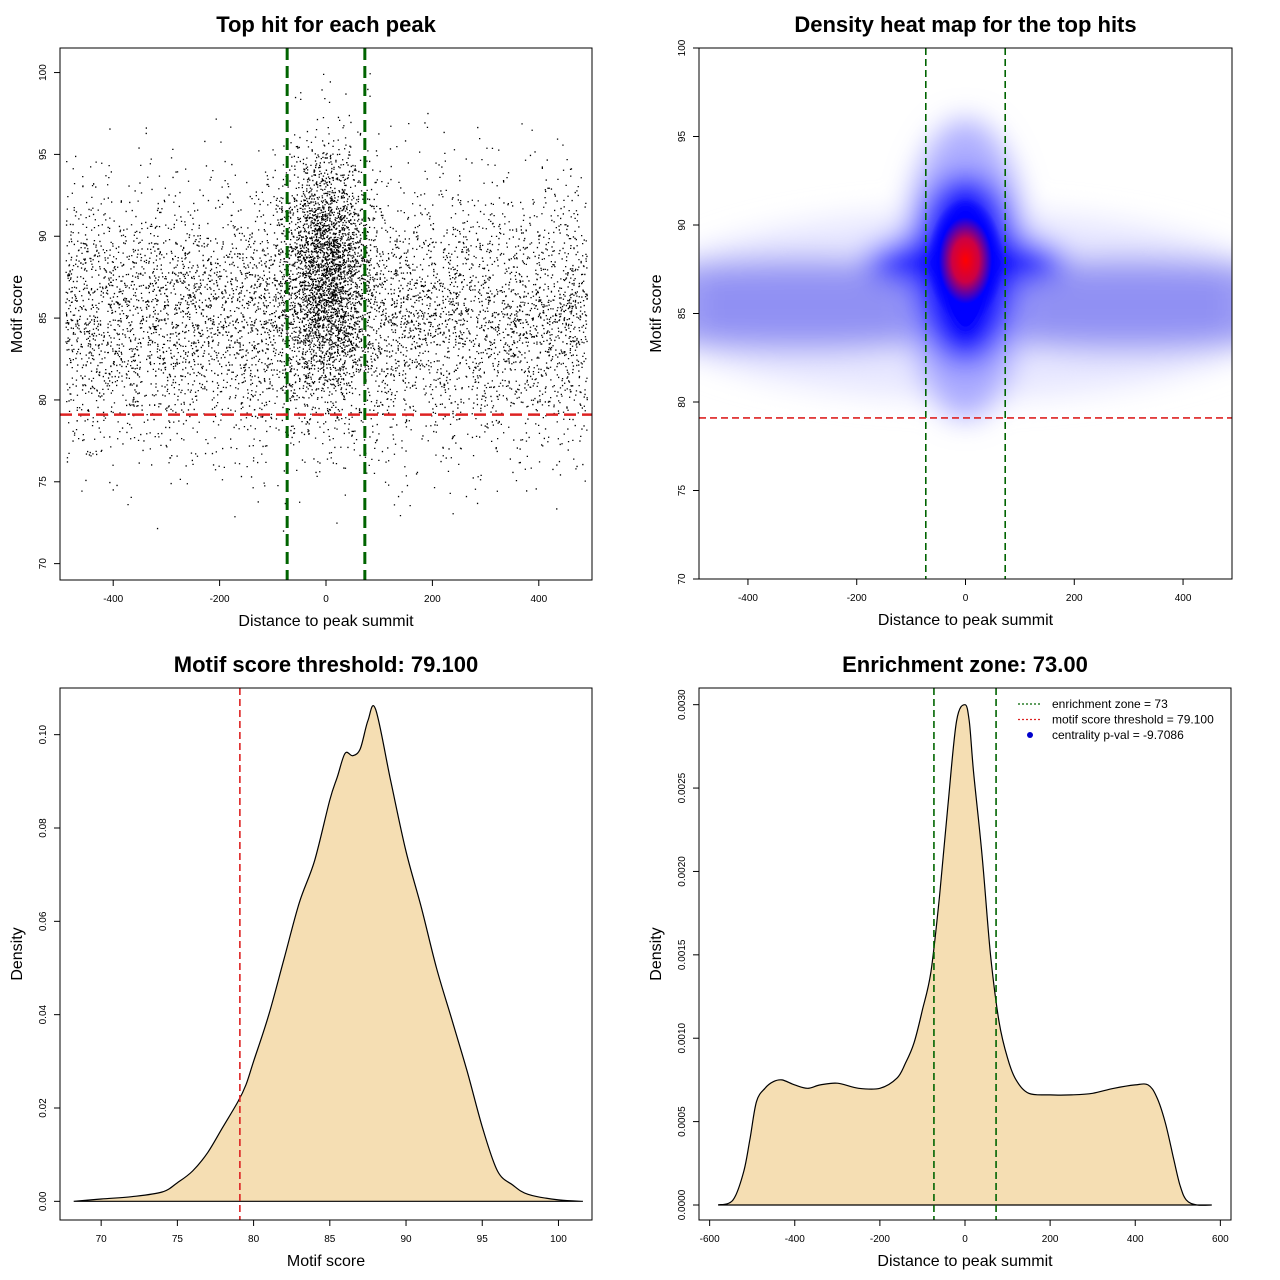  Describe the element at coordinates (483, 1239) in the screenshot. I see `x-tick-label: 95` at that location.